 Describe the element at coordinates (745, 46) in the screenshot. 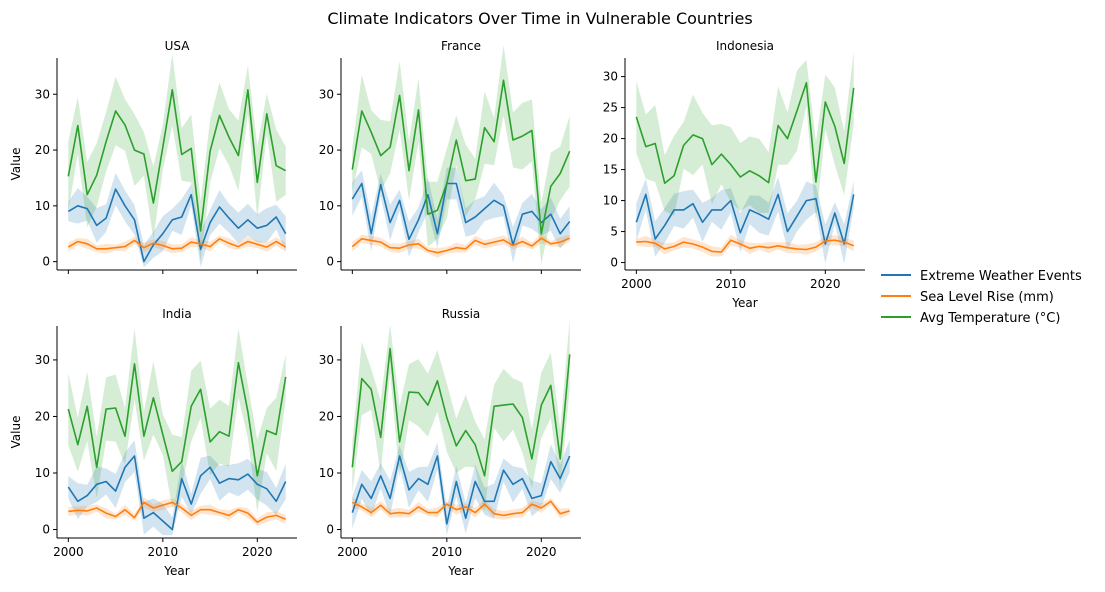

I see `panel-title: Indonesia` at that location.